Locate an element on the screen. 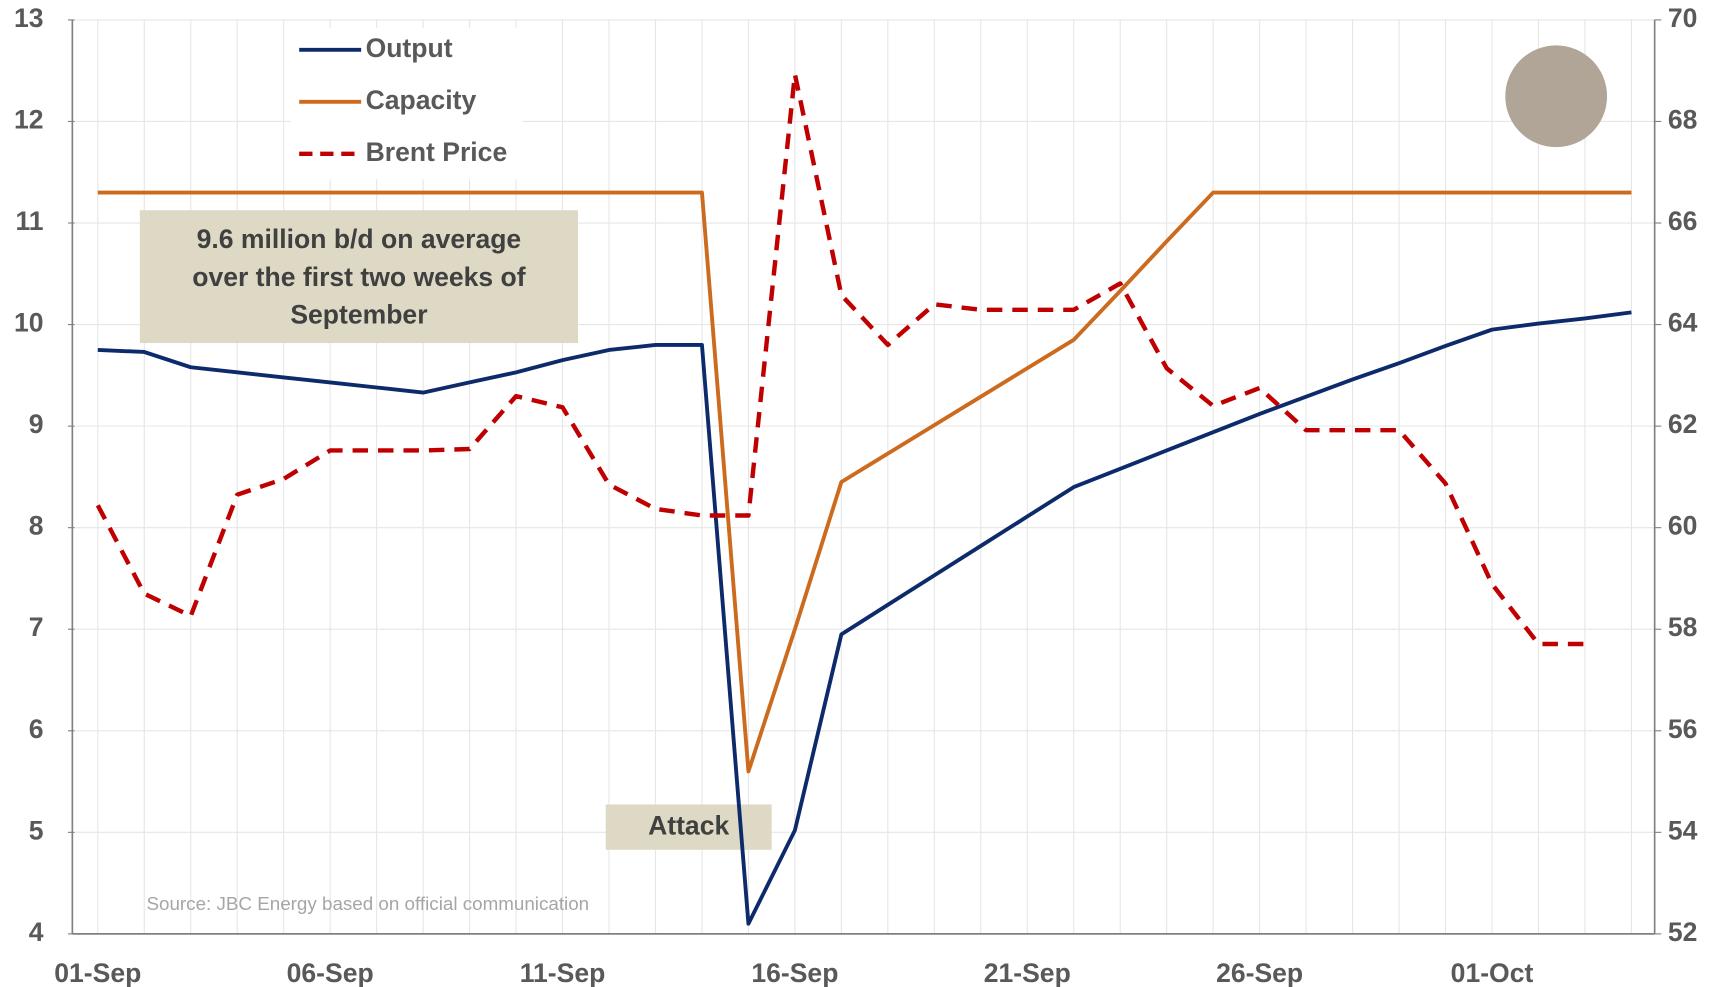 This screenshot has width=1727, height=987. x-tick-label: 11-Sep is located at coordinates (563, 972).